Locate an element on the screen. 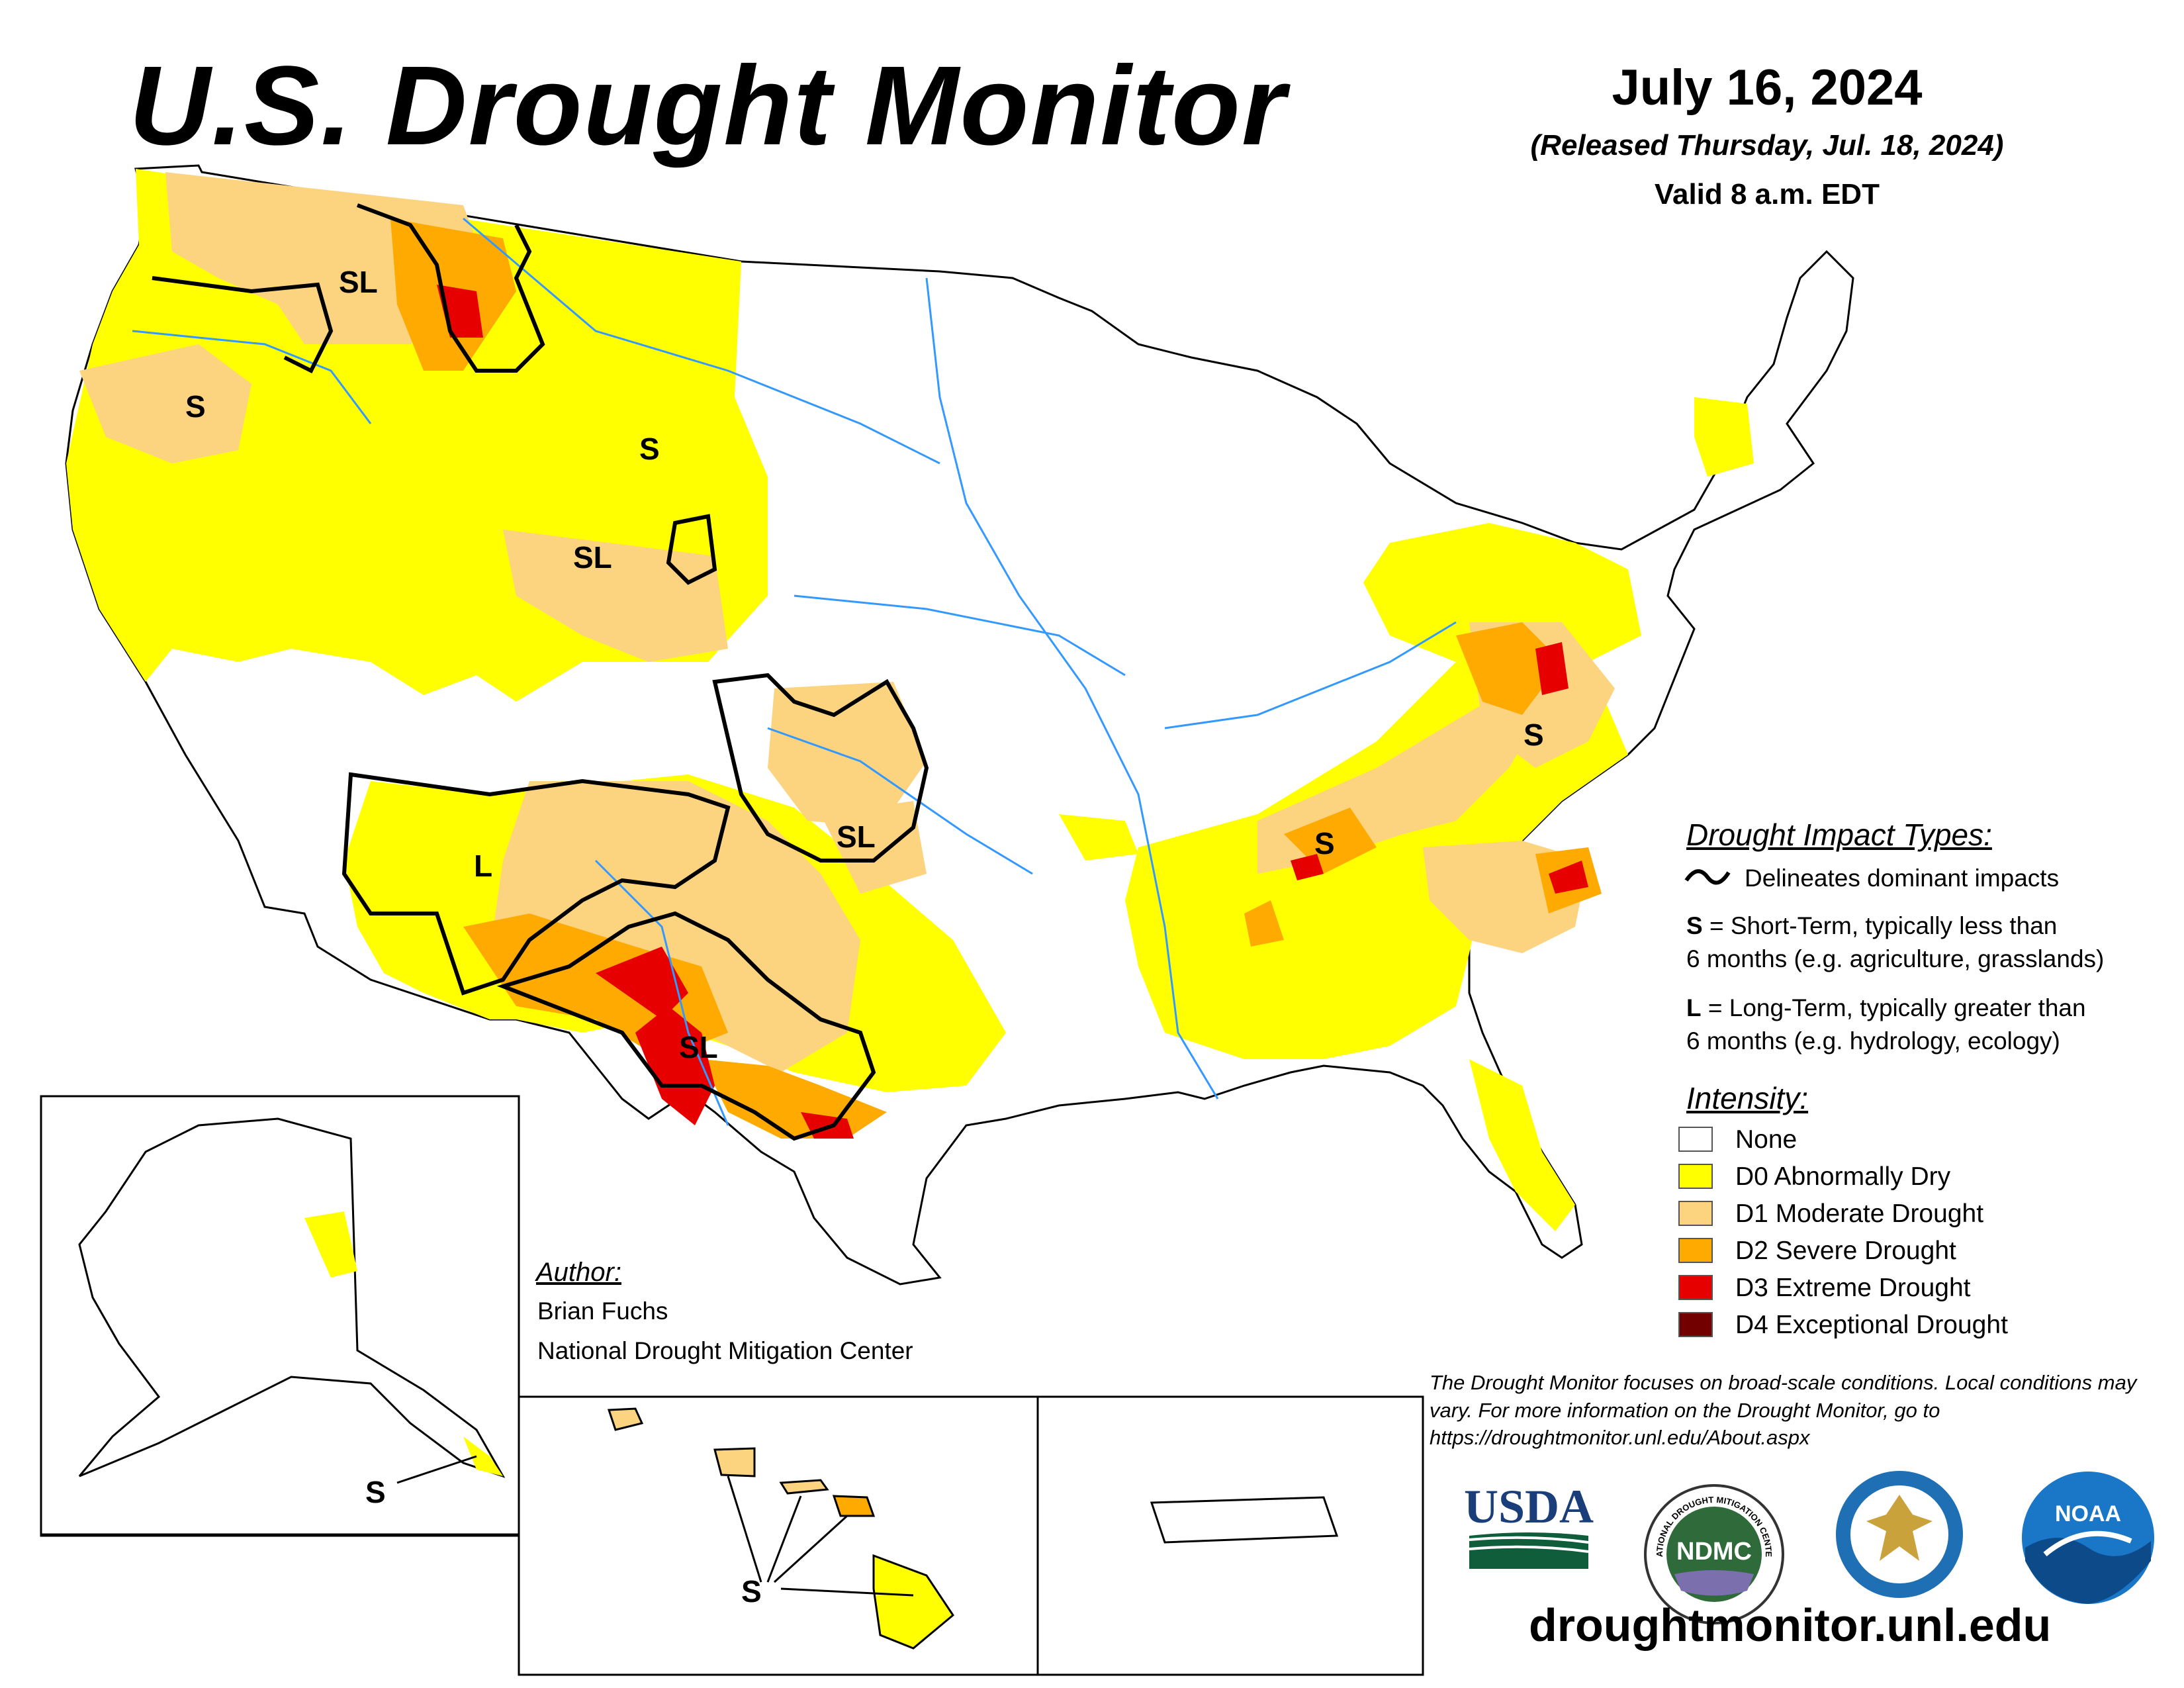  intensity-label: D2 Severe Drought is located at coordinates (1846, 1251).